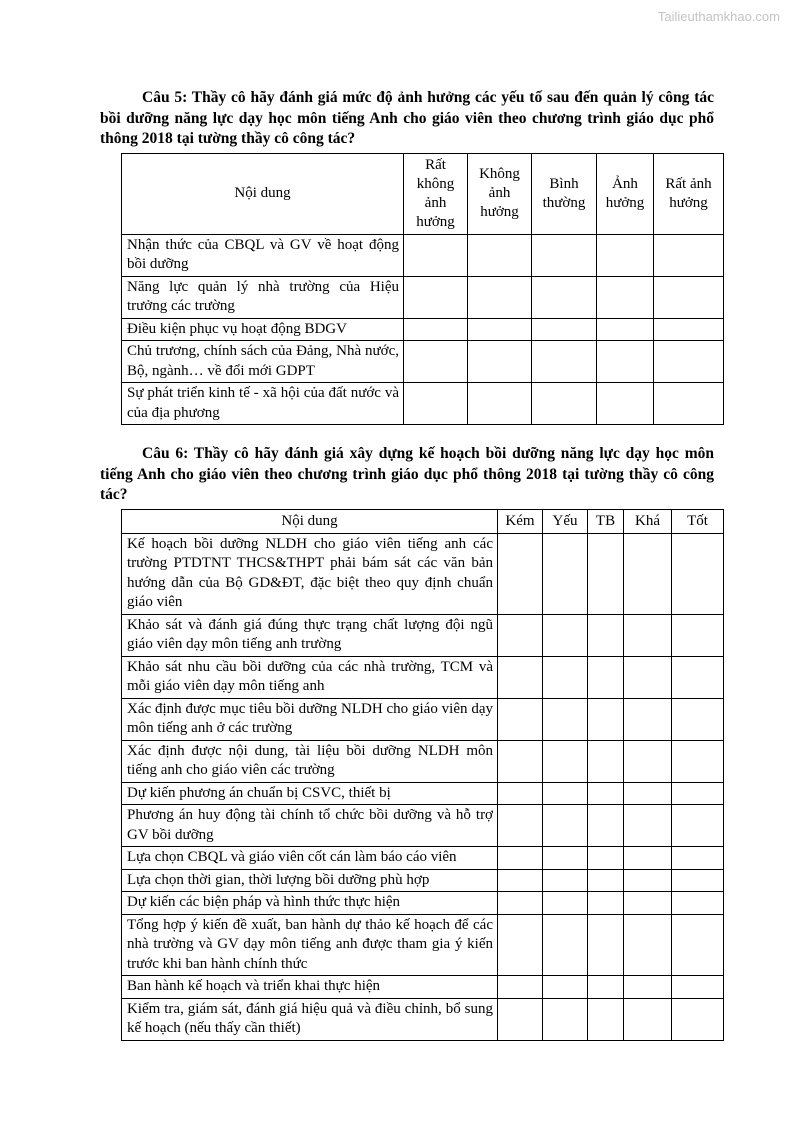 This screenshot has width=794, height=1123. What do you see at coordinates (520, 521) in the screenshot?
I see `column-header-rating: Kém` at bounding box center [520, 521].